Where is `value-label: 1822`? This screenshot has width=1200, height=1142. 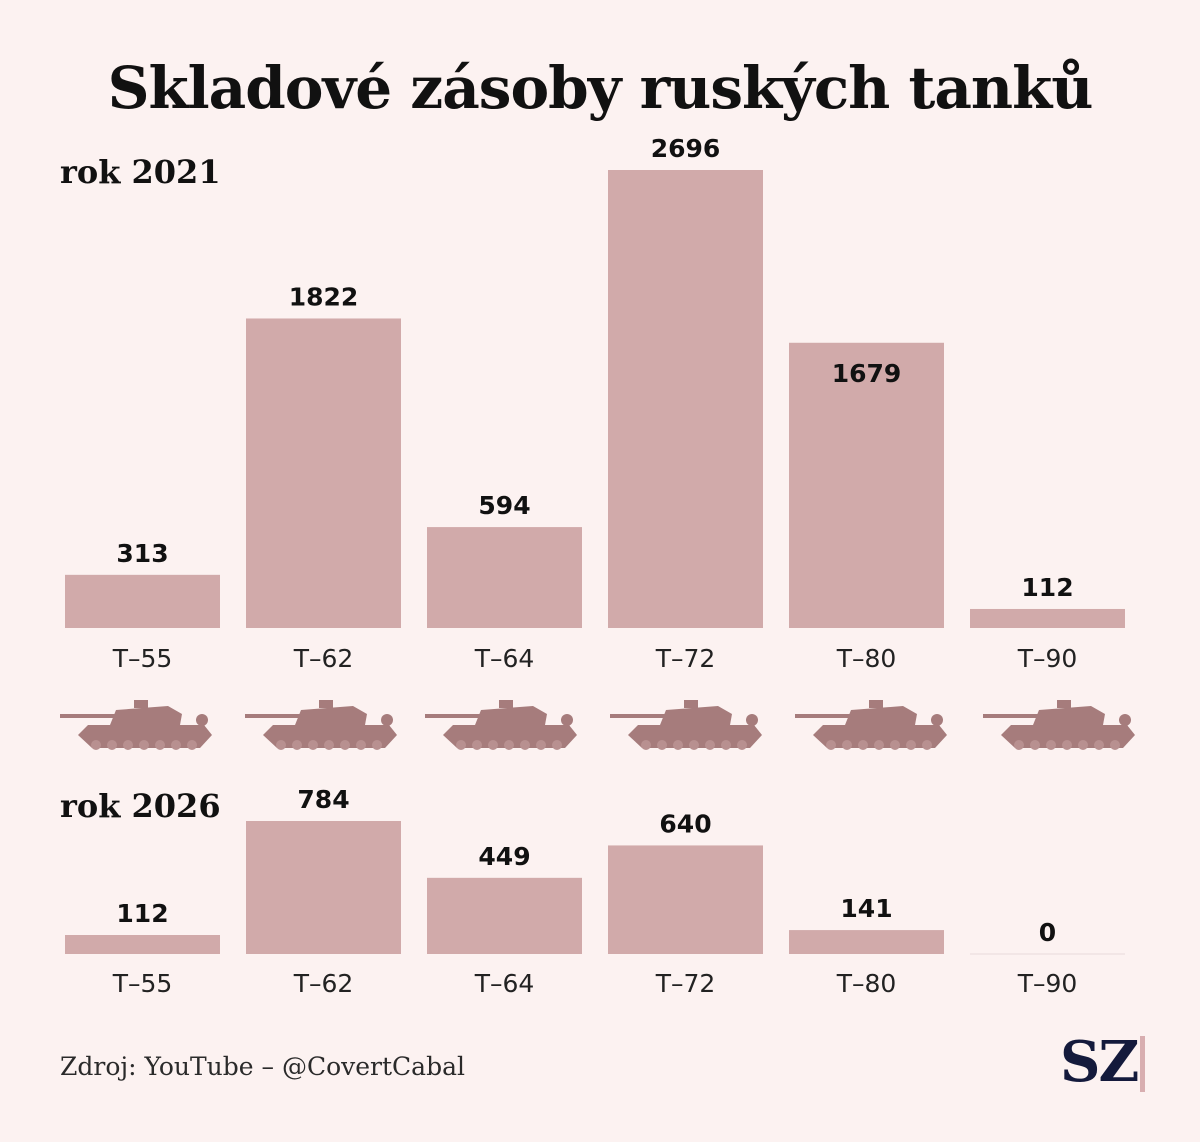 value-label: 1822 is located at coordinates (324, 296).